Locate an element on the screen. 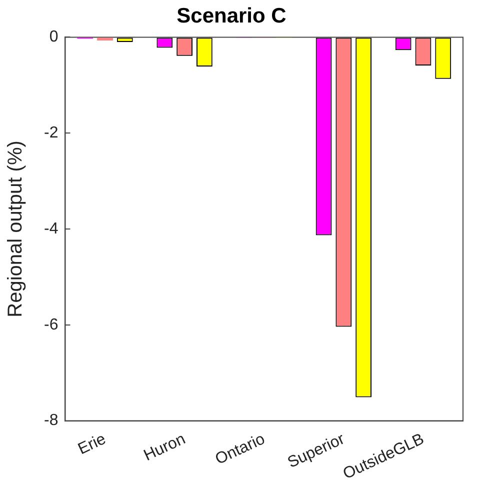  x-tick-label: Erie is located at coordinates (92, 444).